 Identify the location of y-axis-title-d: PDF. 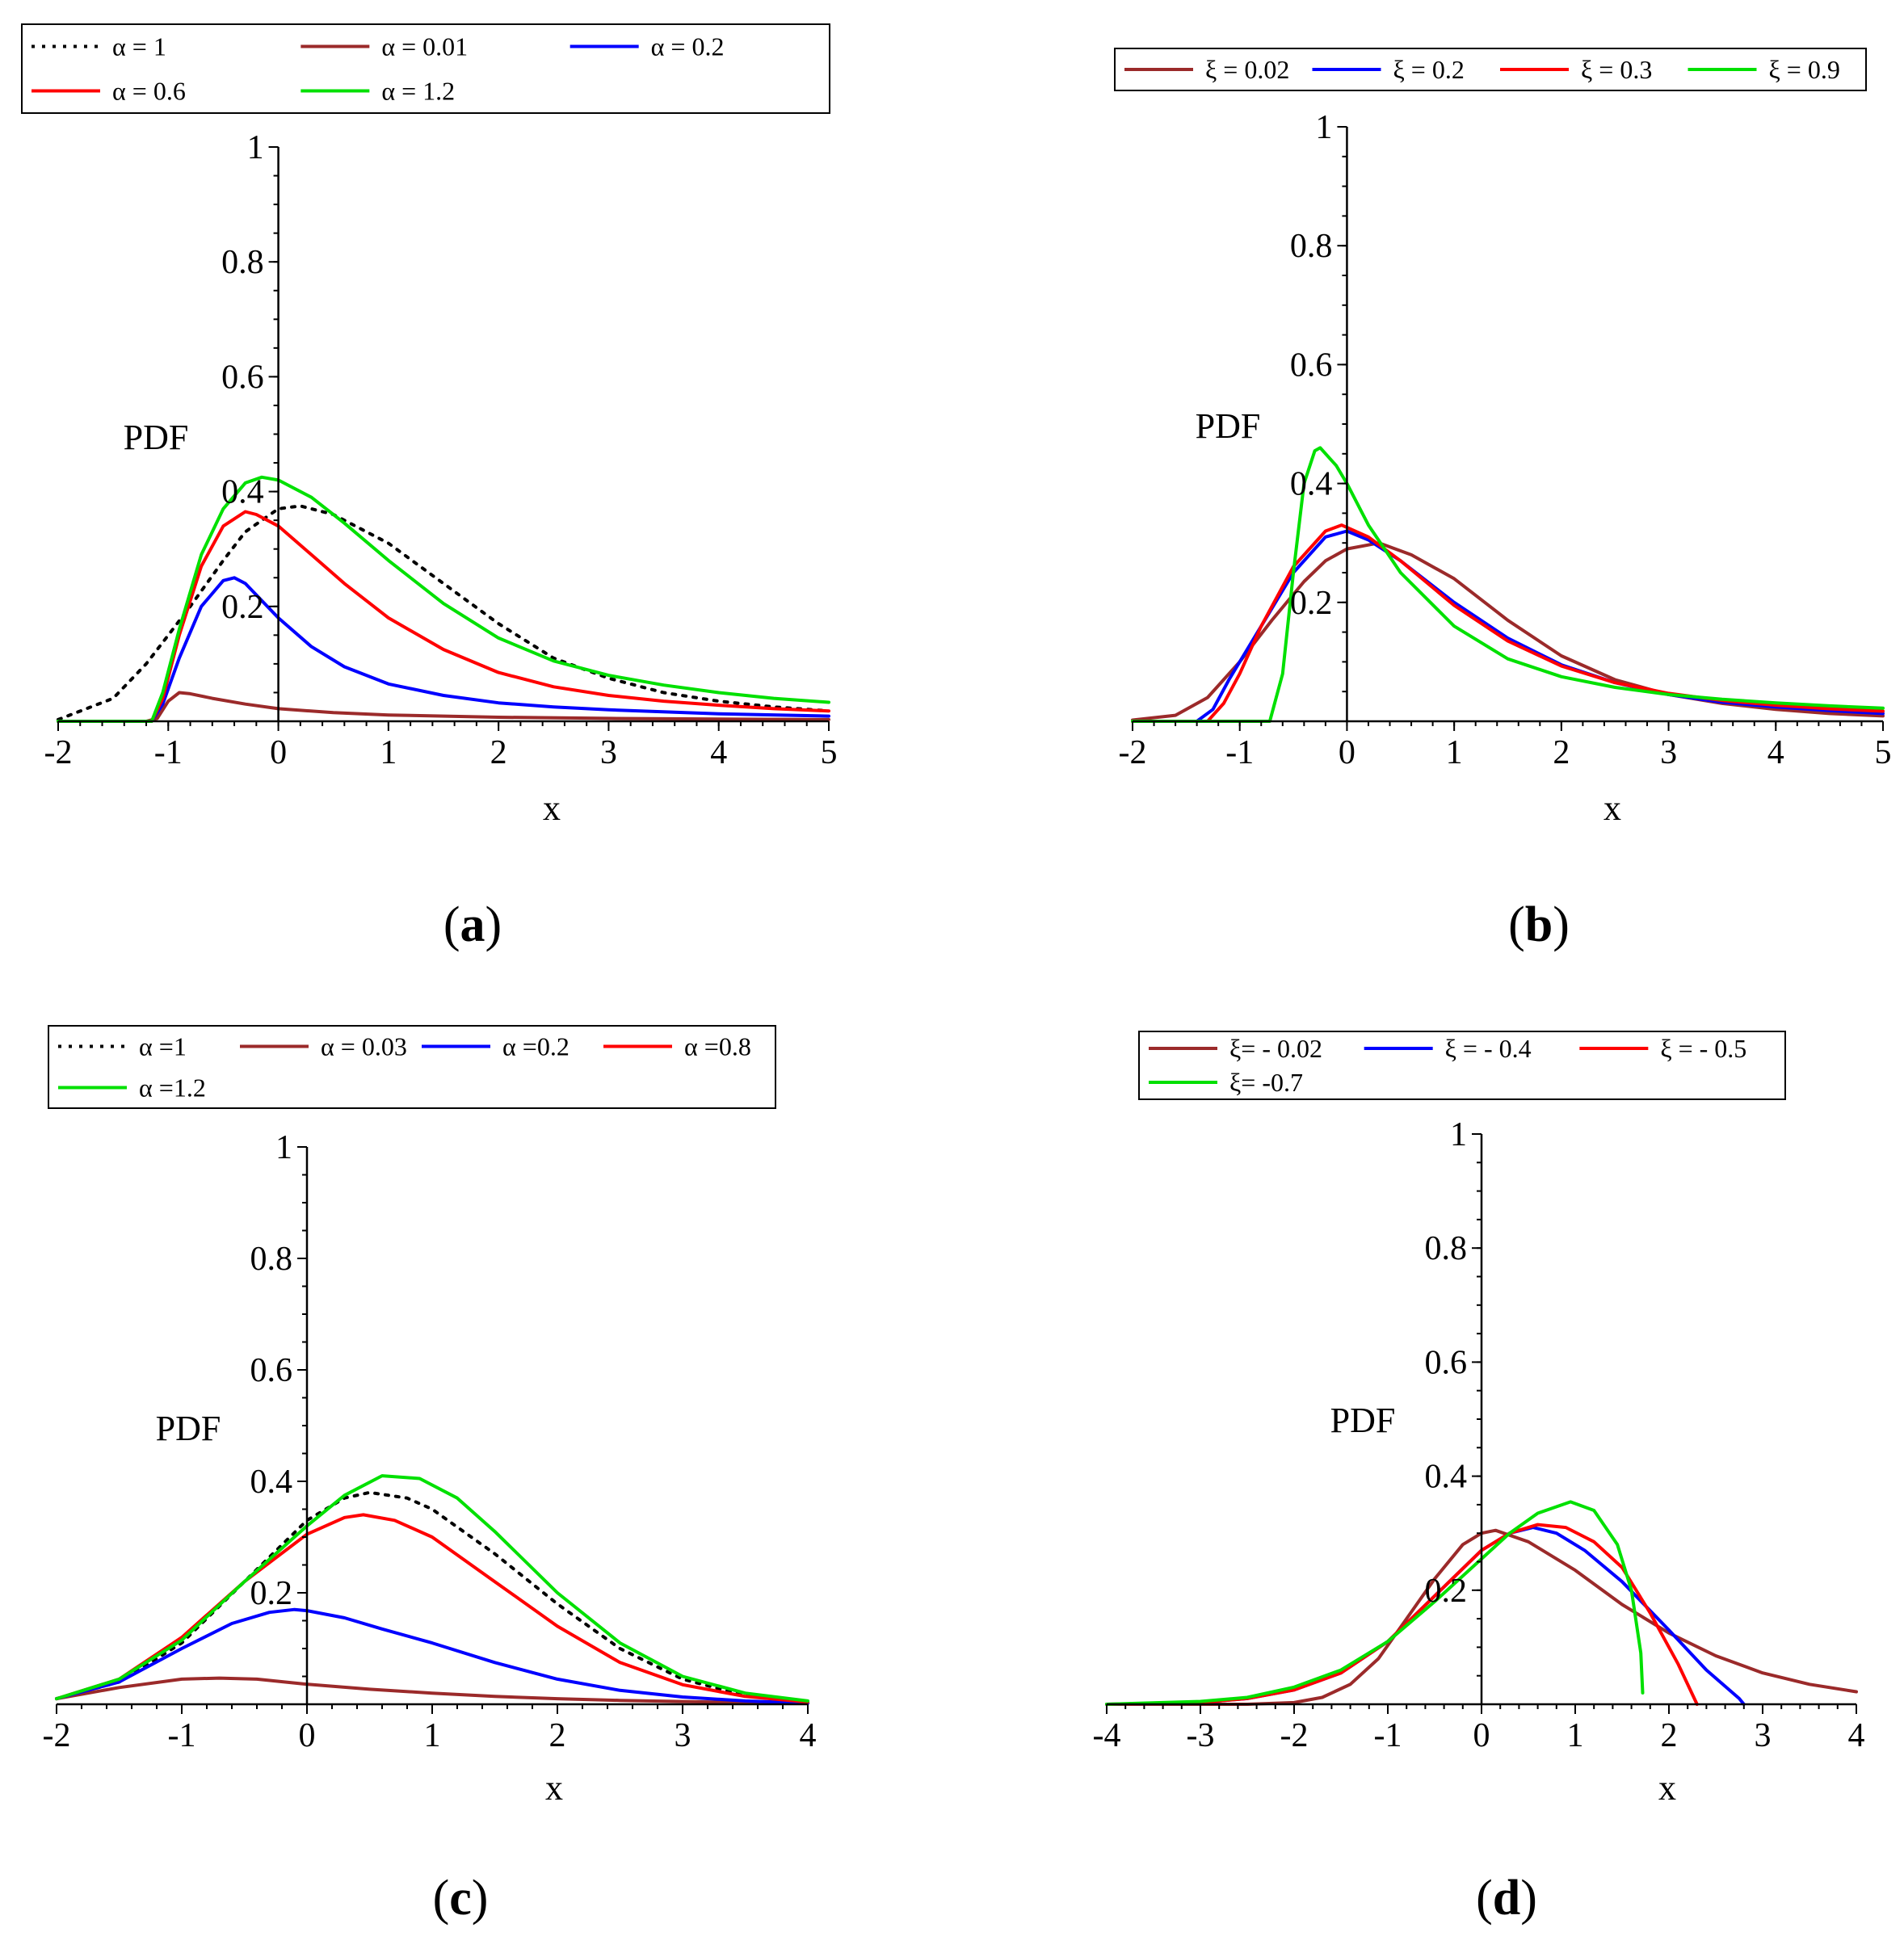
(1363, 1421).